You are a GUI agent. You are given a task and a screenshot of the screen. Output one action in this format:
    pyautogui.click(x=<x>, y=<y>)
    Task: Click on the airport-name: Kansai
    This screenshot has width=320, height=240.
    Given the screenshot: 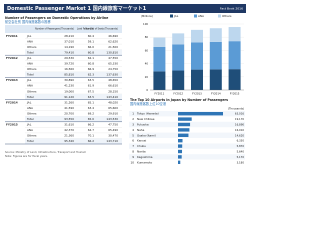 What is the action you would take?
    pyautogui.click(x=141, y=141)
    